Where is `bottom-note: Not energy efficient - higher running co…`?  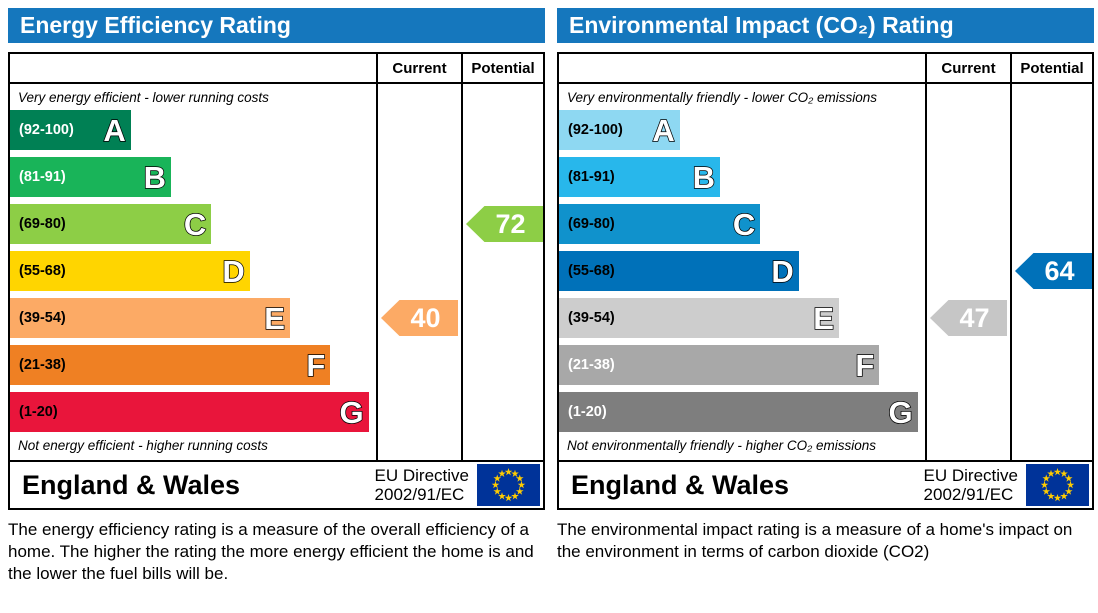 bottom-note: Not energy efficient - higher running co… is located at coordinates (143, 445).